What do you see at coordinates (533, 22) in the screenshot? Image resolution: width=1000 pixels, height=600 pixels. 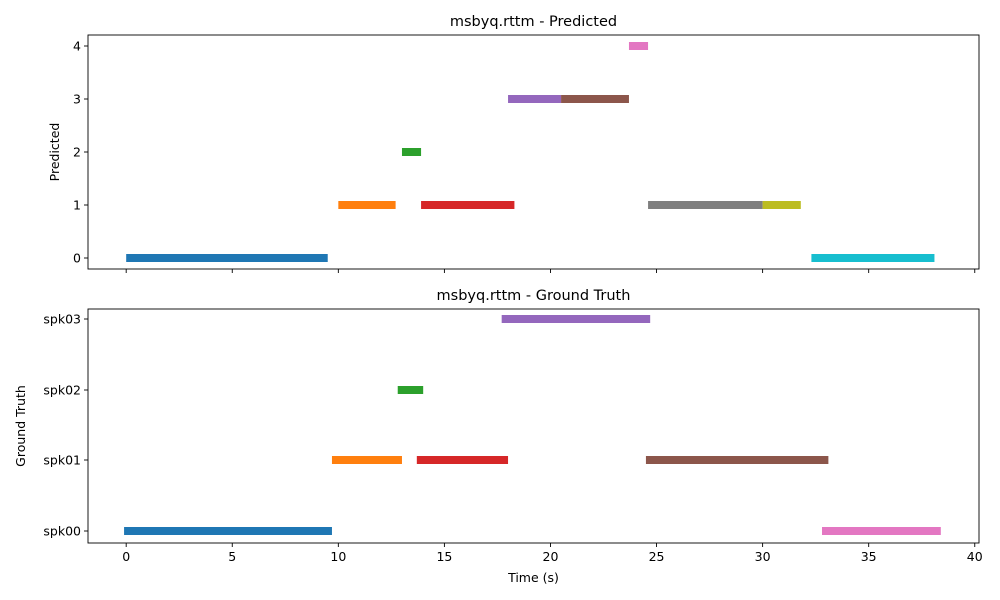 I see `chart-title: msbyq.rttm - Predicted` at bounding box center [533, 22].